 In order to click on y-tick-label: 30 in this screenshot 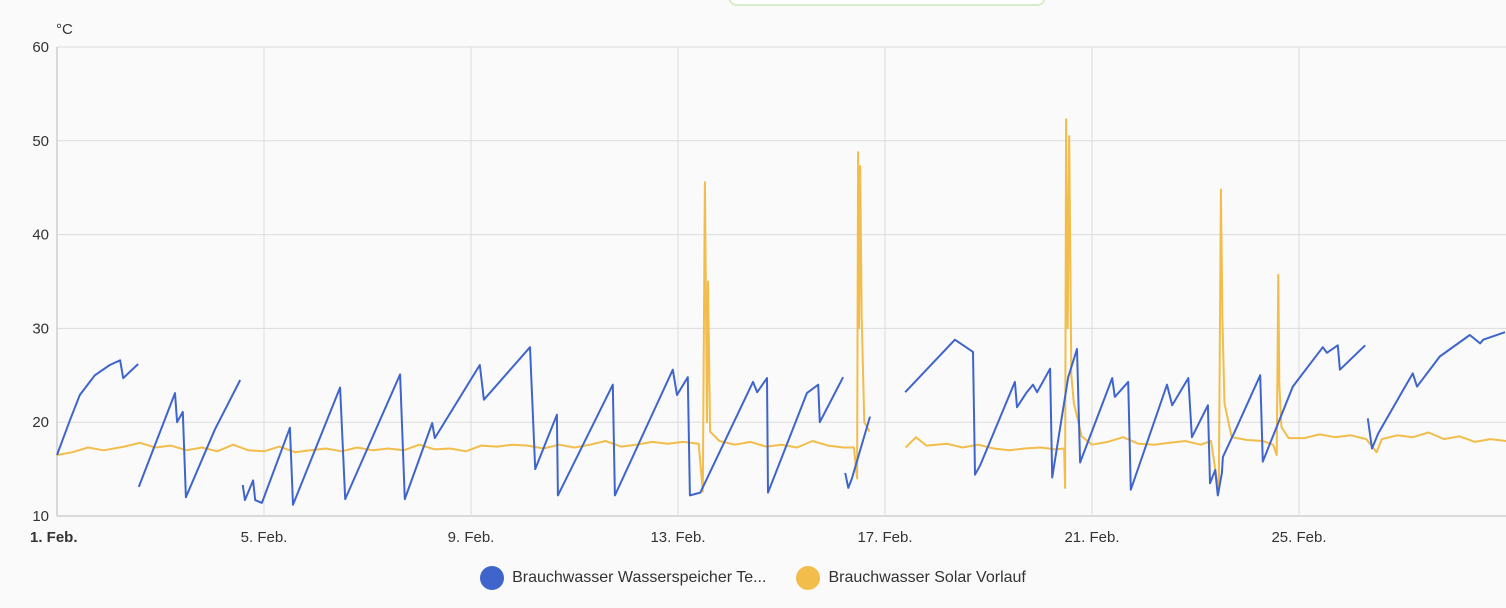, I will do `click(40, 328)`.